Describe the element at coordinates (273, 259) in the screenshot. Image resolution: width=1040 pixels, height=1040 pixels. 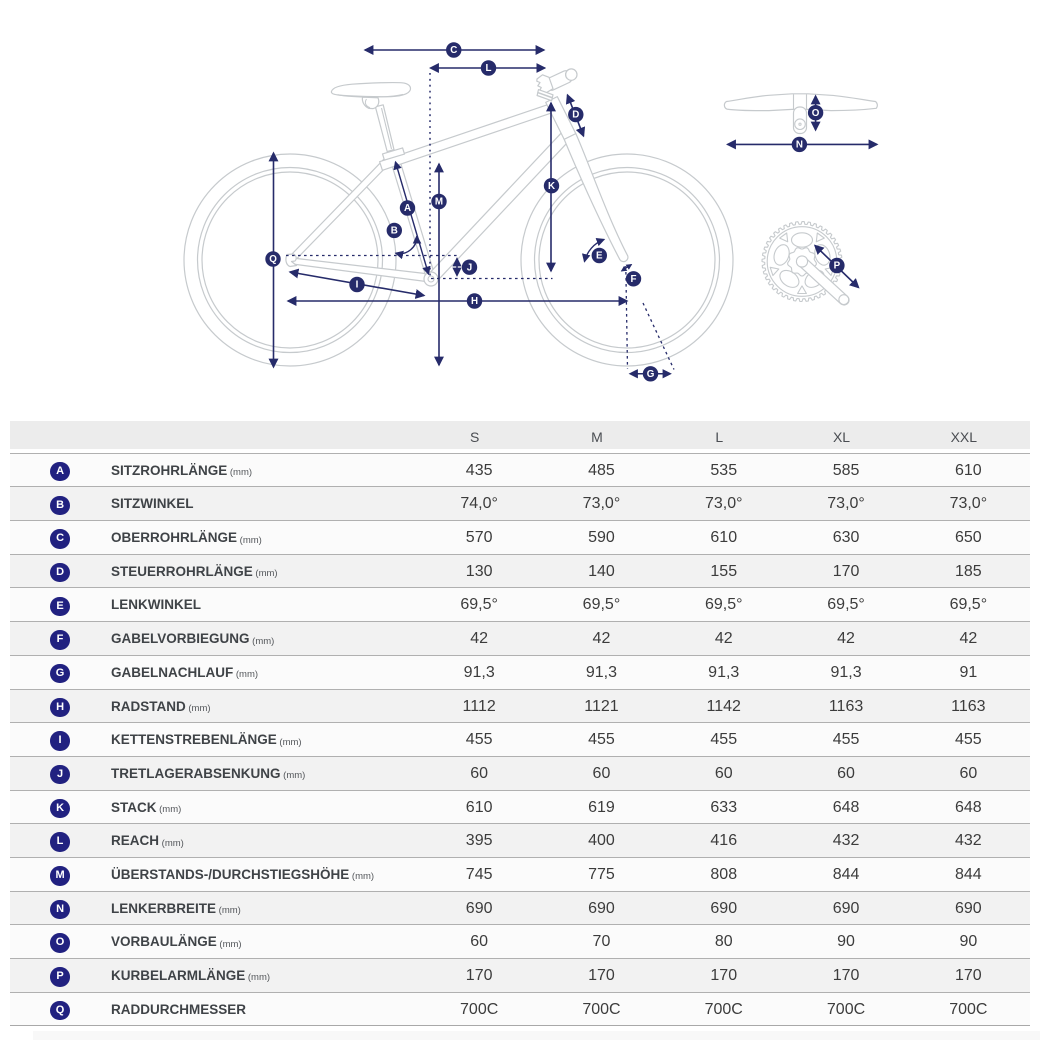
I see `svg-text: Q` at that location.